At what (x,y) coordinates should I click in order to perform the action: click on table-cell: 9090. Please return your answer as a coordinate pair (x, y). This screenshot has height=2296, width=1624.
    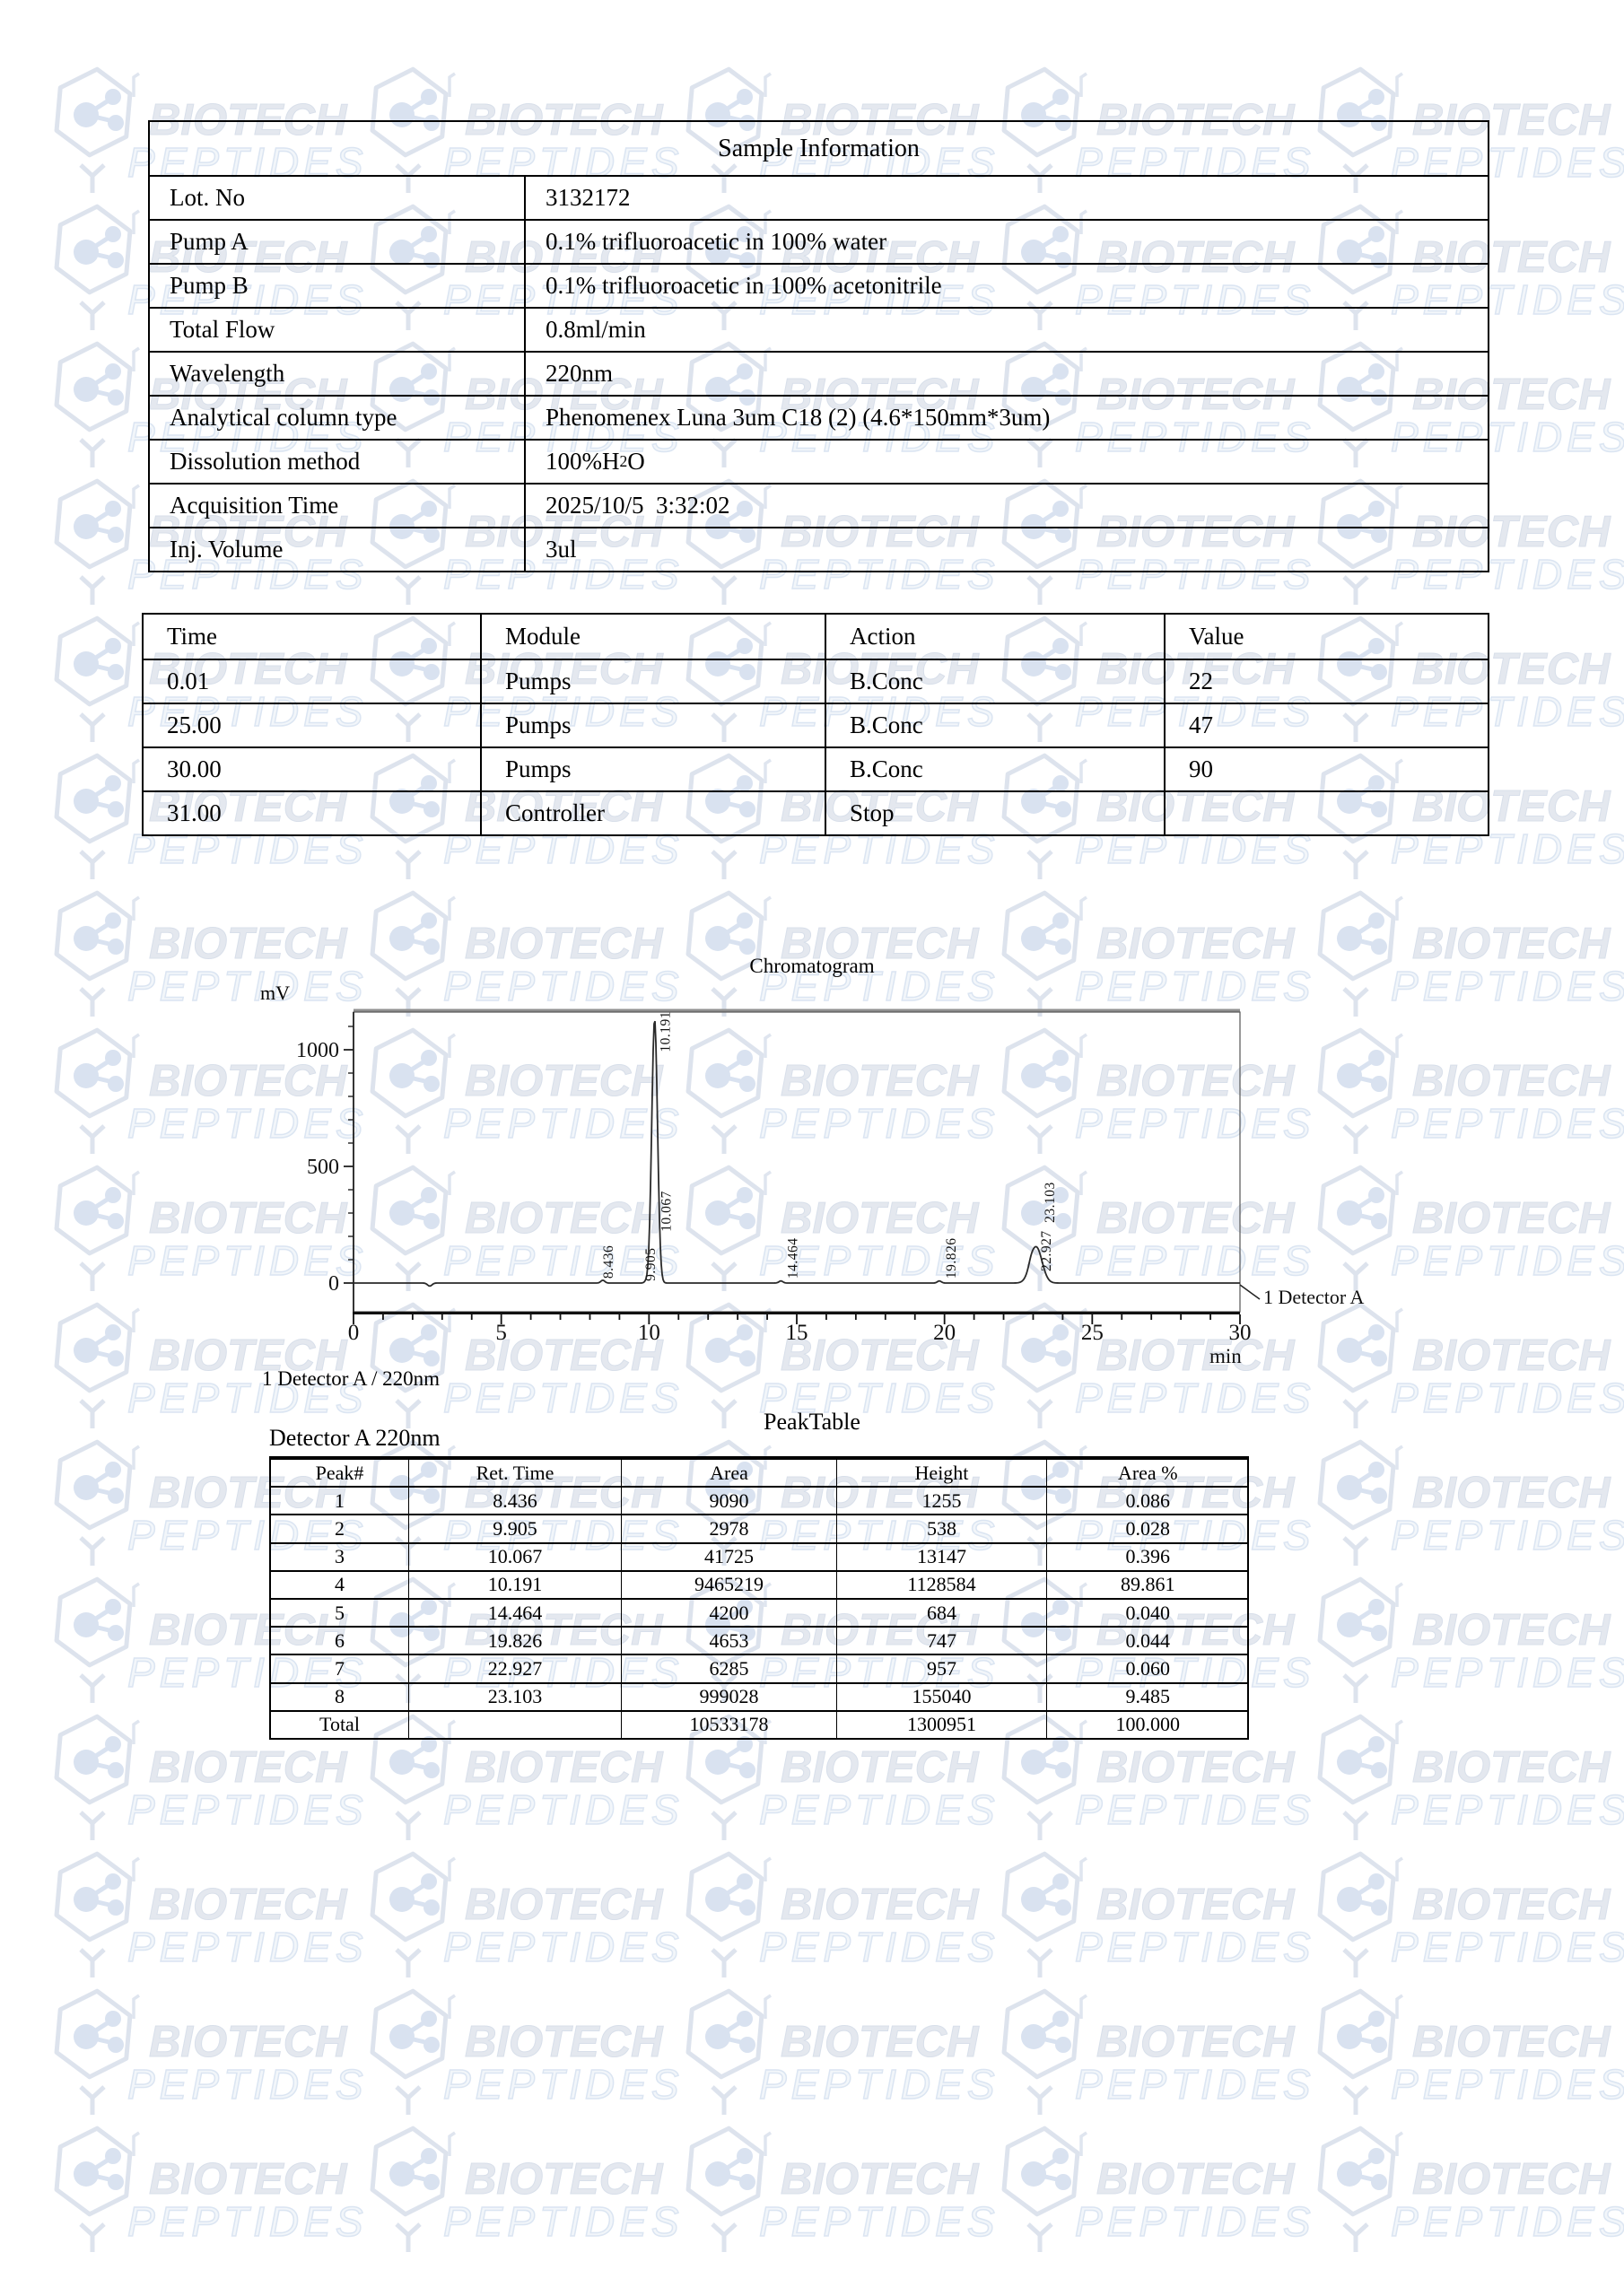
    Looking at the image, I should click on (728, 1501).